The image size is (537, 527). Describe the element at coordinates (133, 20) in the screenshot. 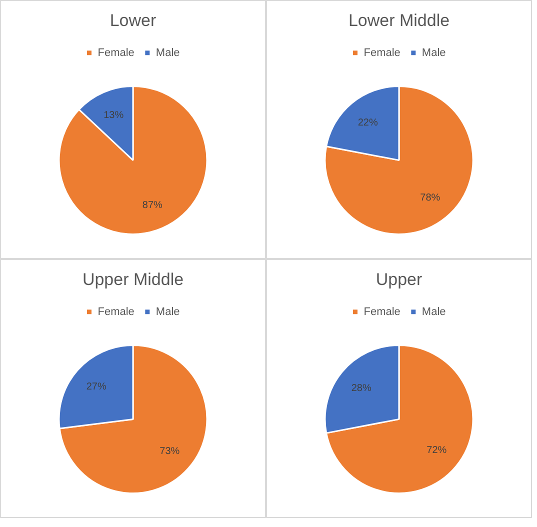

I see `chart-title: Lower` at that location.